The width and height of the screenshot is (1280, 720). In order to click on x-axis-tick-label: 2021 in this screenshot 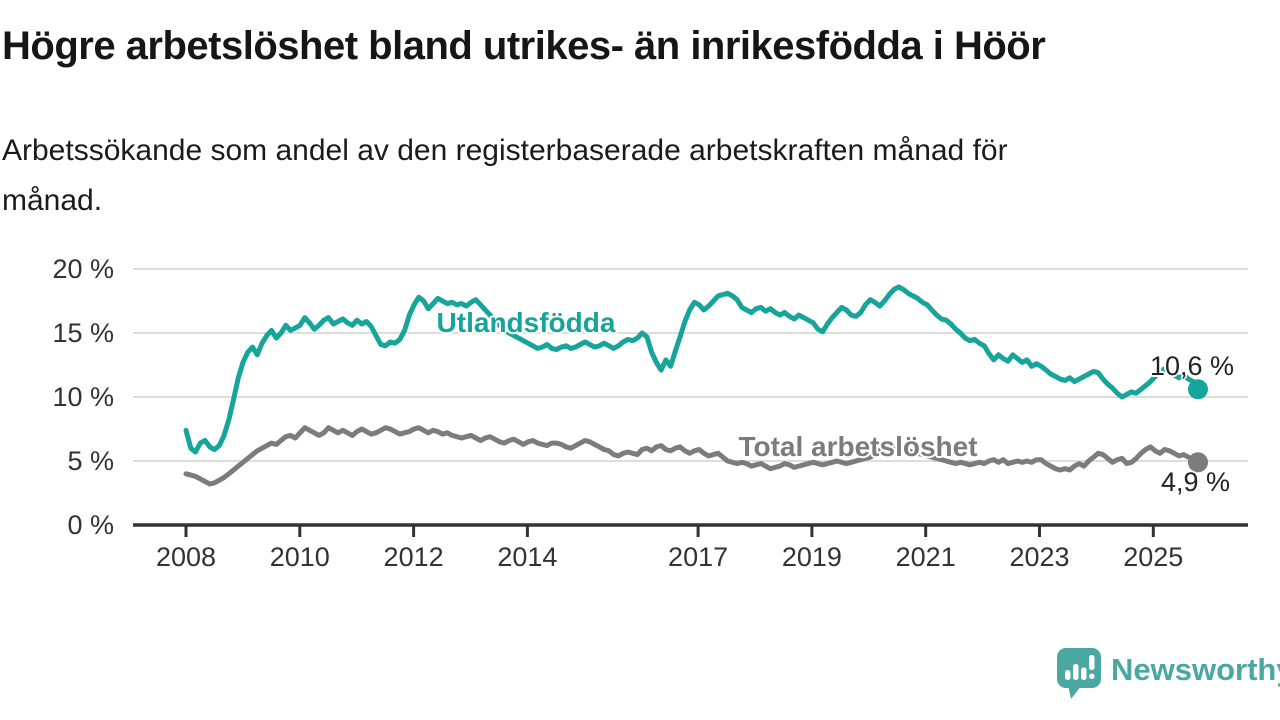, I will do `click(925, 557)`.